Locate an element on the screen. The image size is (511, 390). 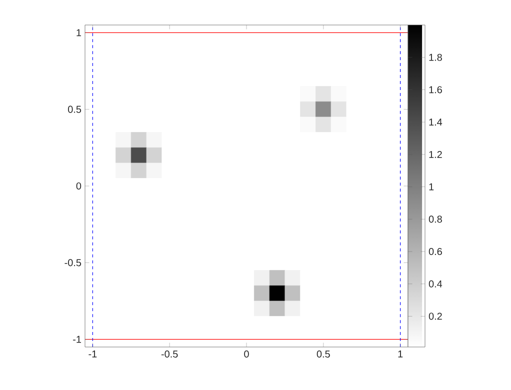
x-tick-label: 0.5 is located at coordinates (323, 354).